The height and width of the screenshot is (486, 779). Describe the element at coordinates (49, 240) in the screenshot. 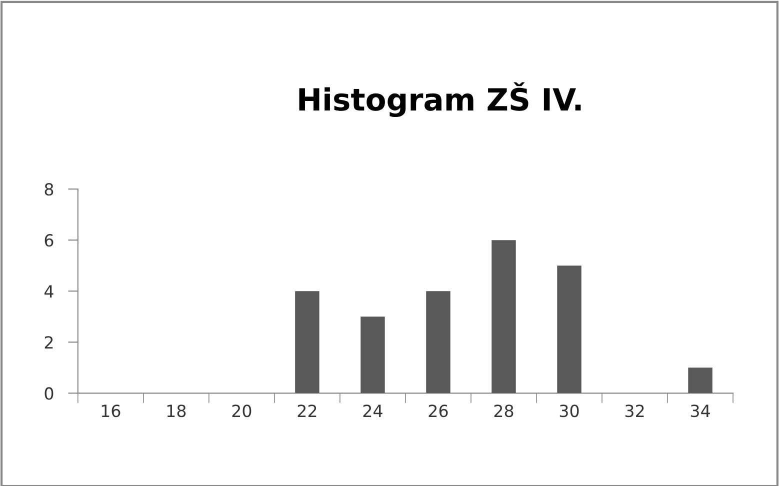

I see `y-tick-label: 6` at that location.